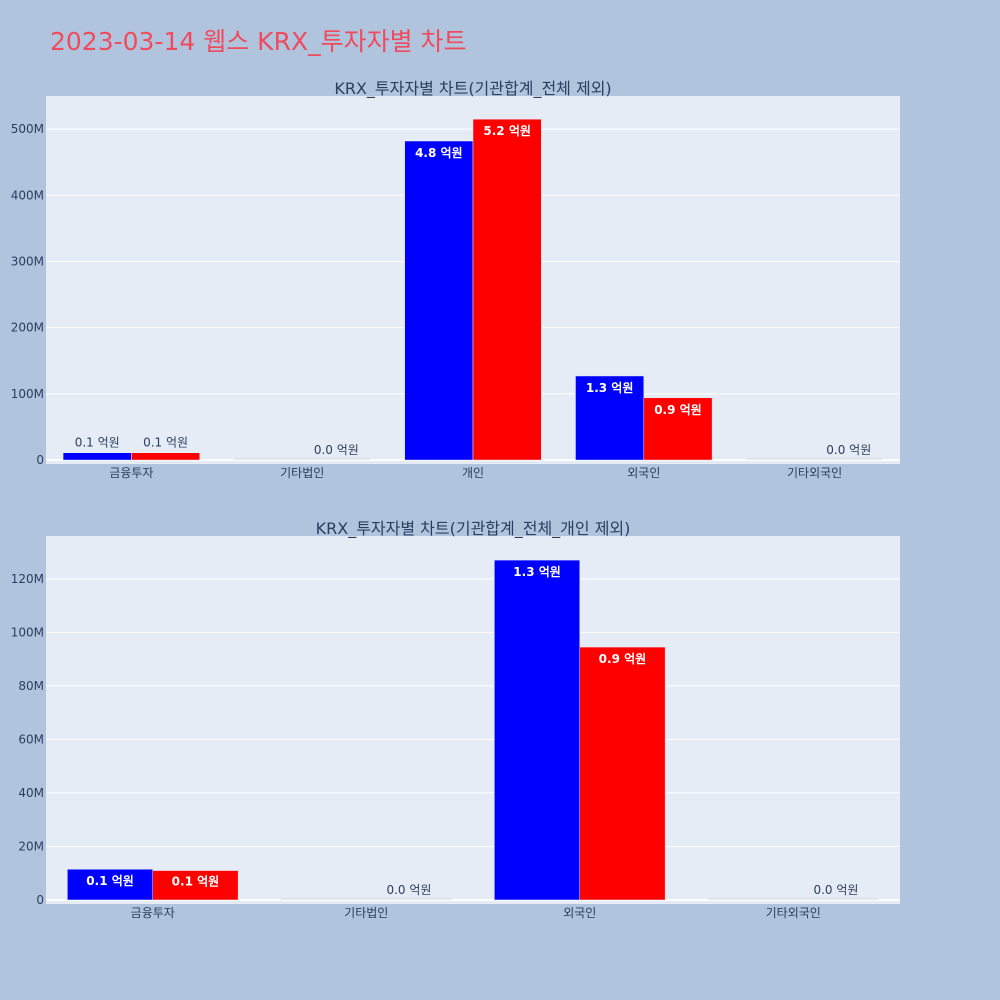 The height and width of the screenshot is (1000, 1000). What do you see at coordinates (27, 328) in the screenshot?
I see `y-tick-label: 200M` at bounding box center [27, 328].